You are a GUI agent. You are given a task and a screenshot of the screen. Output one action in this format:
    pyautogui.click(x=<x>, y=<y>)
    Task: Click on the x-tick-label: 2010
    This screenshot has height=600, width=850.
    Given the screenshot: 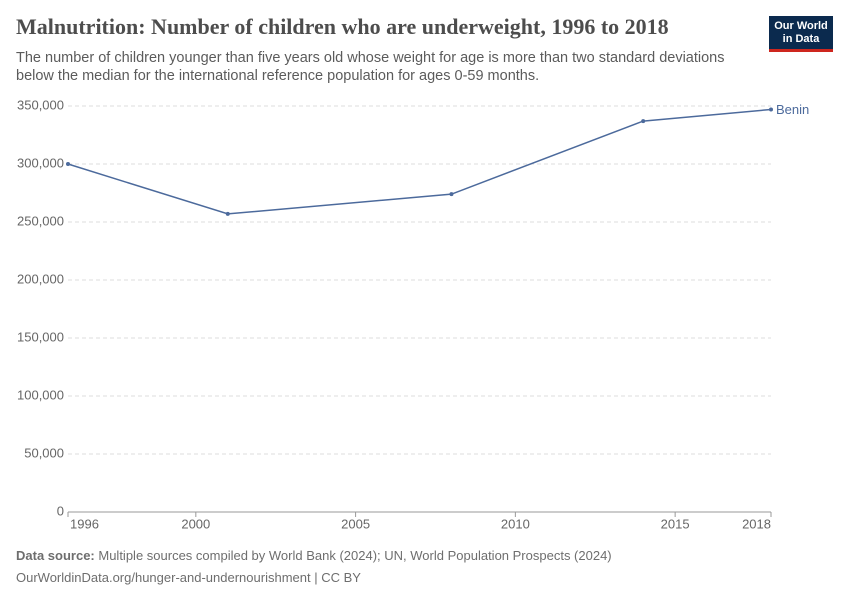 What is the action you would take?
    pyautogui.click(x=515, y=523)
    